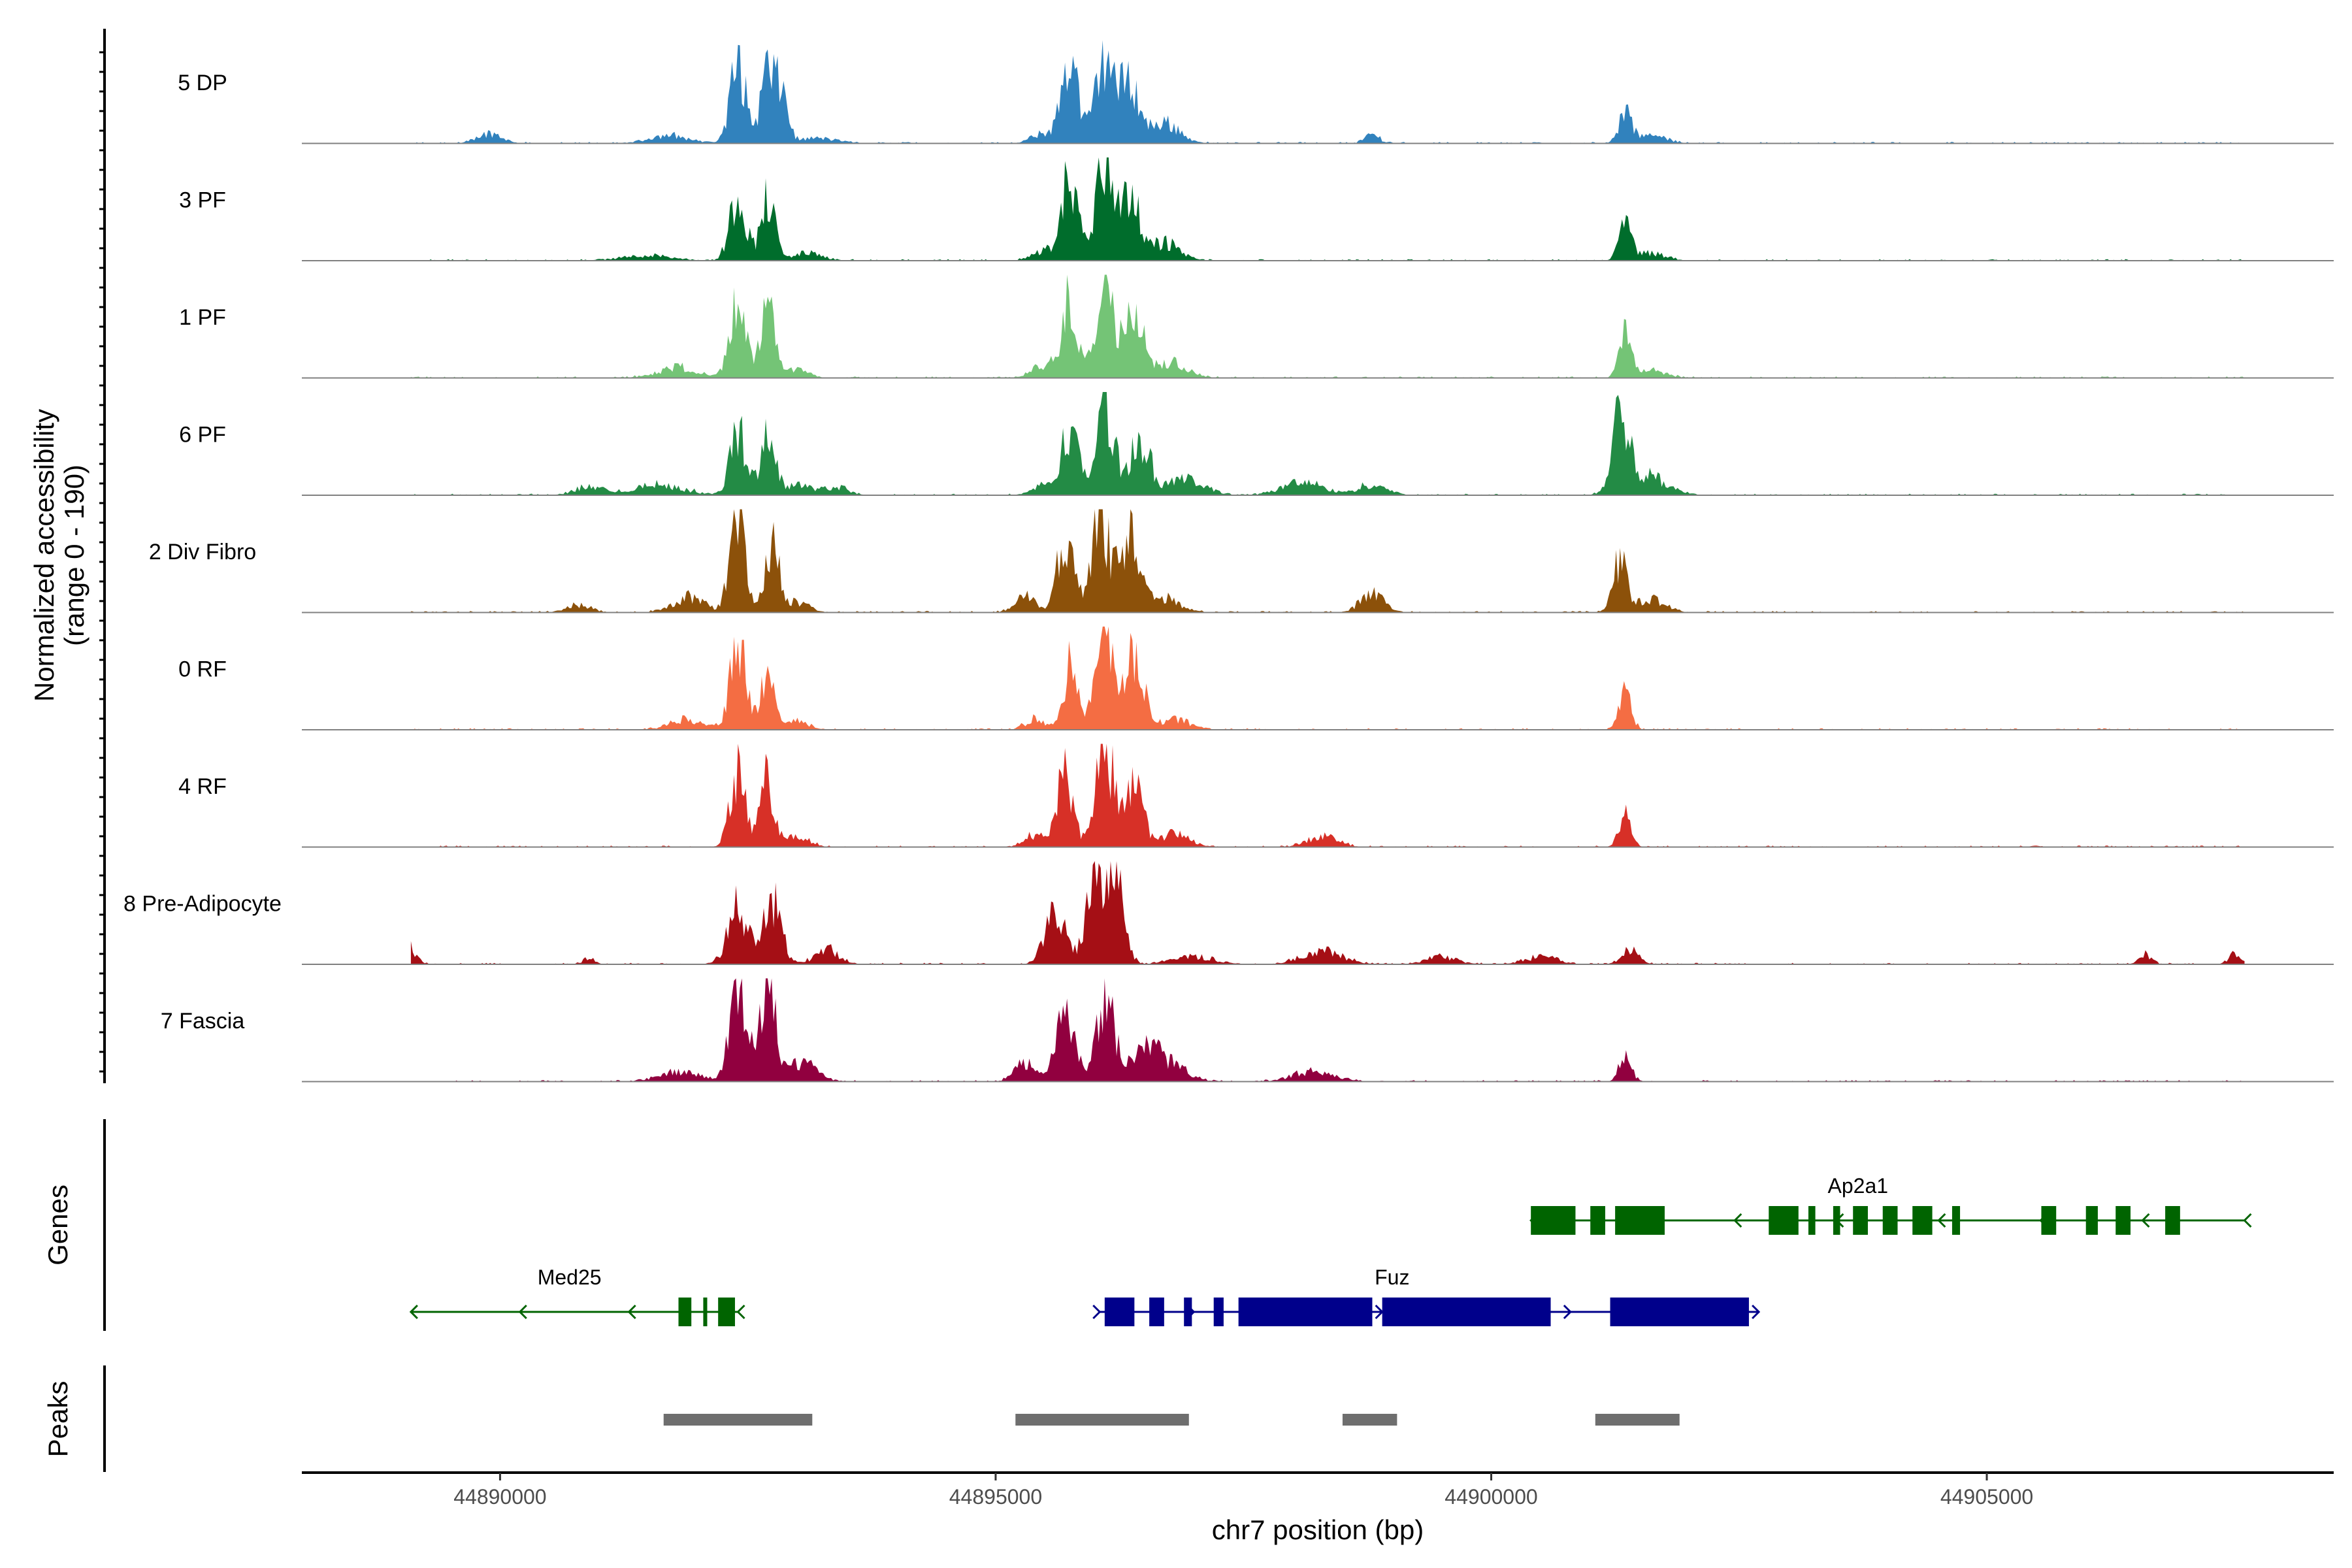  I want to click on track-label: 0 RF, so click(202, 669).